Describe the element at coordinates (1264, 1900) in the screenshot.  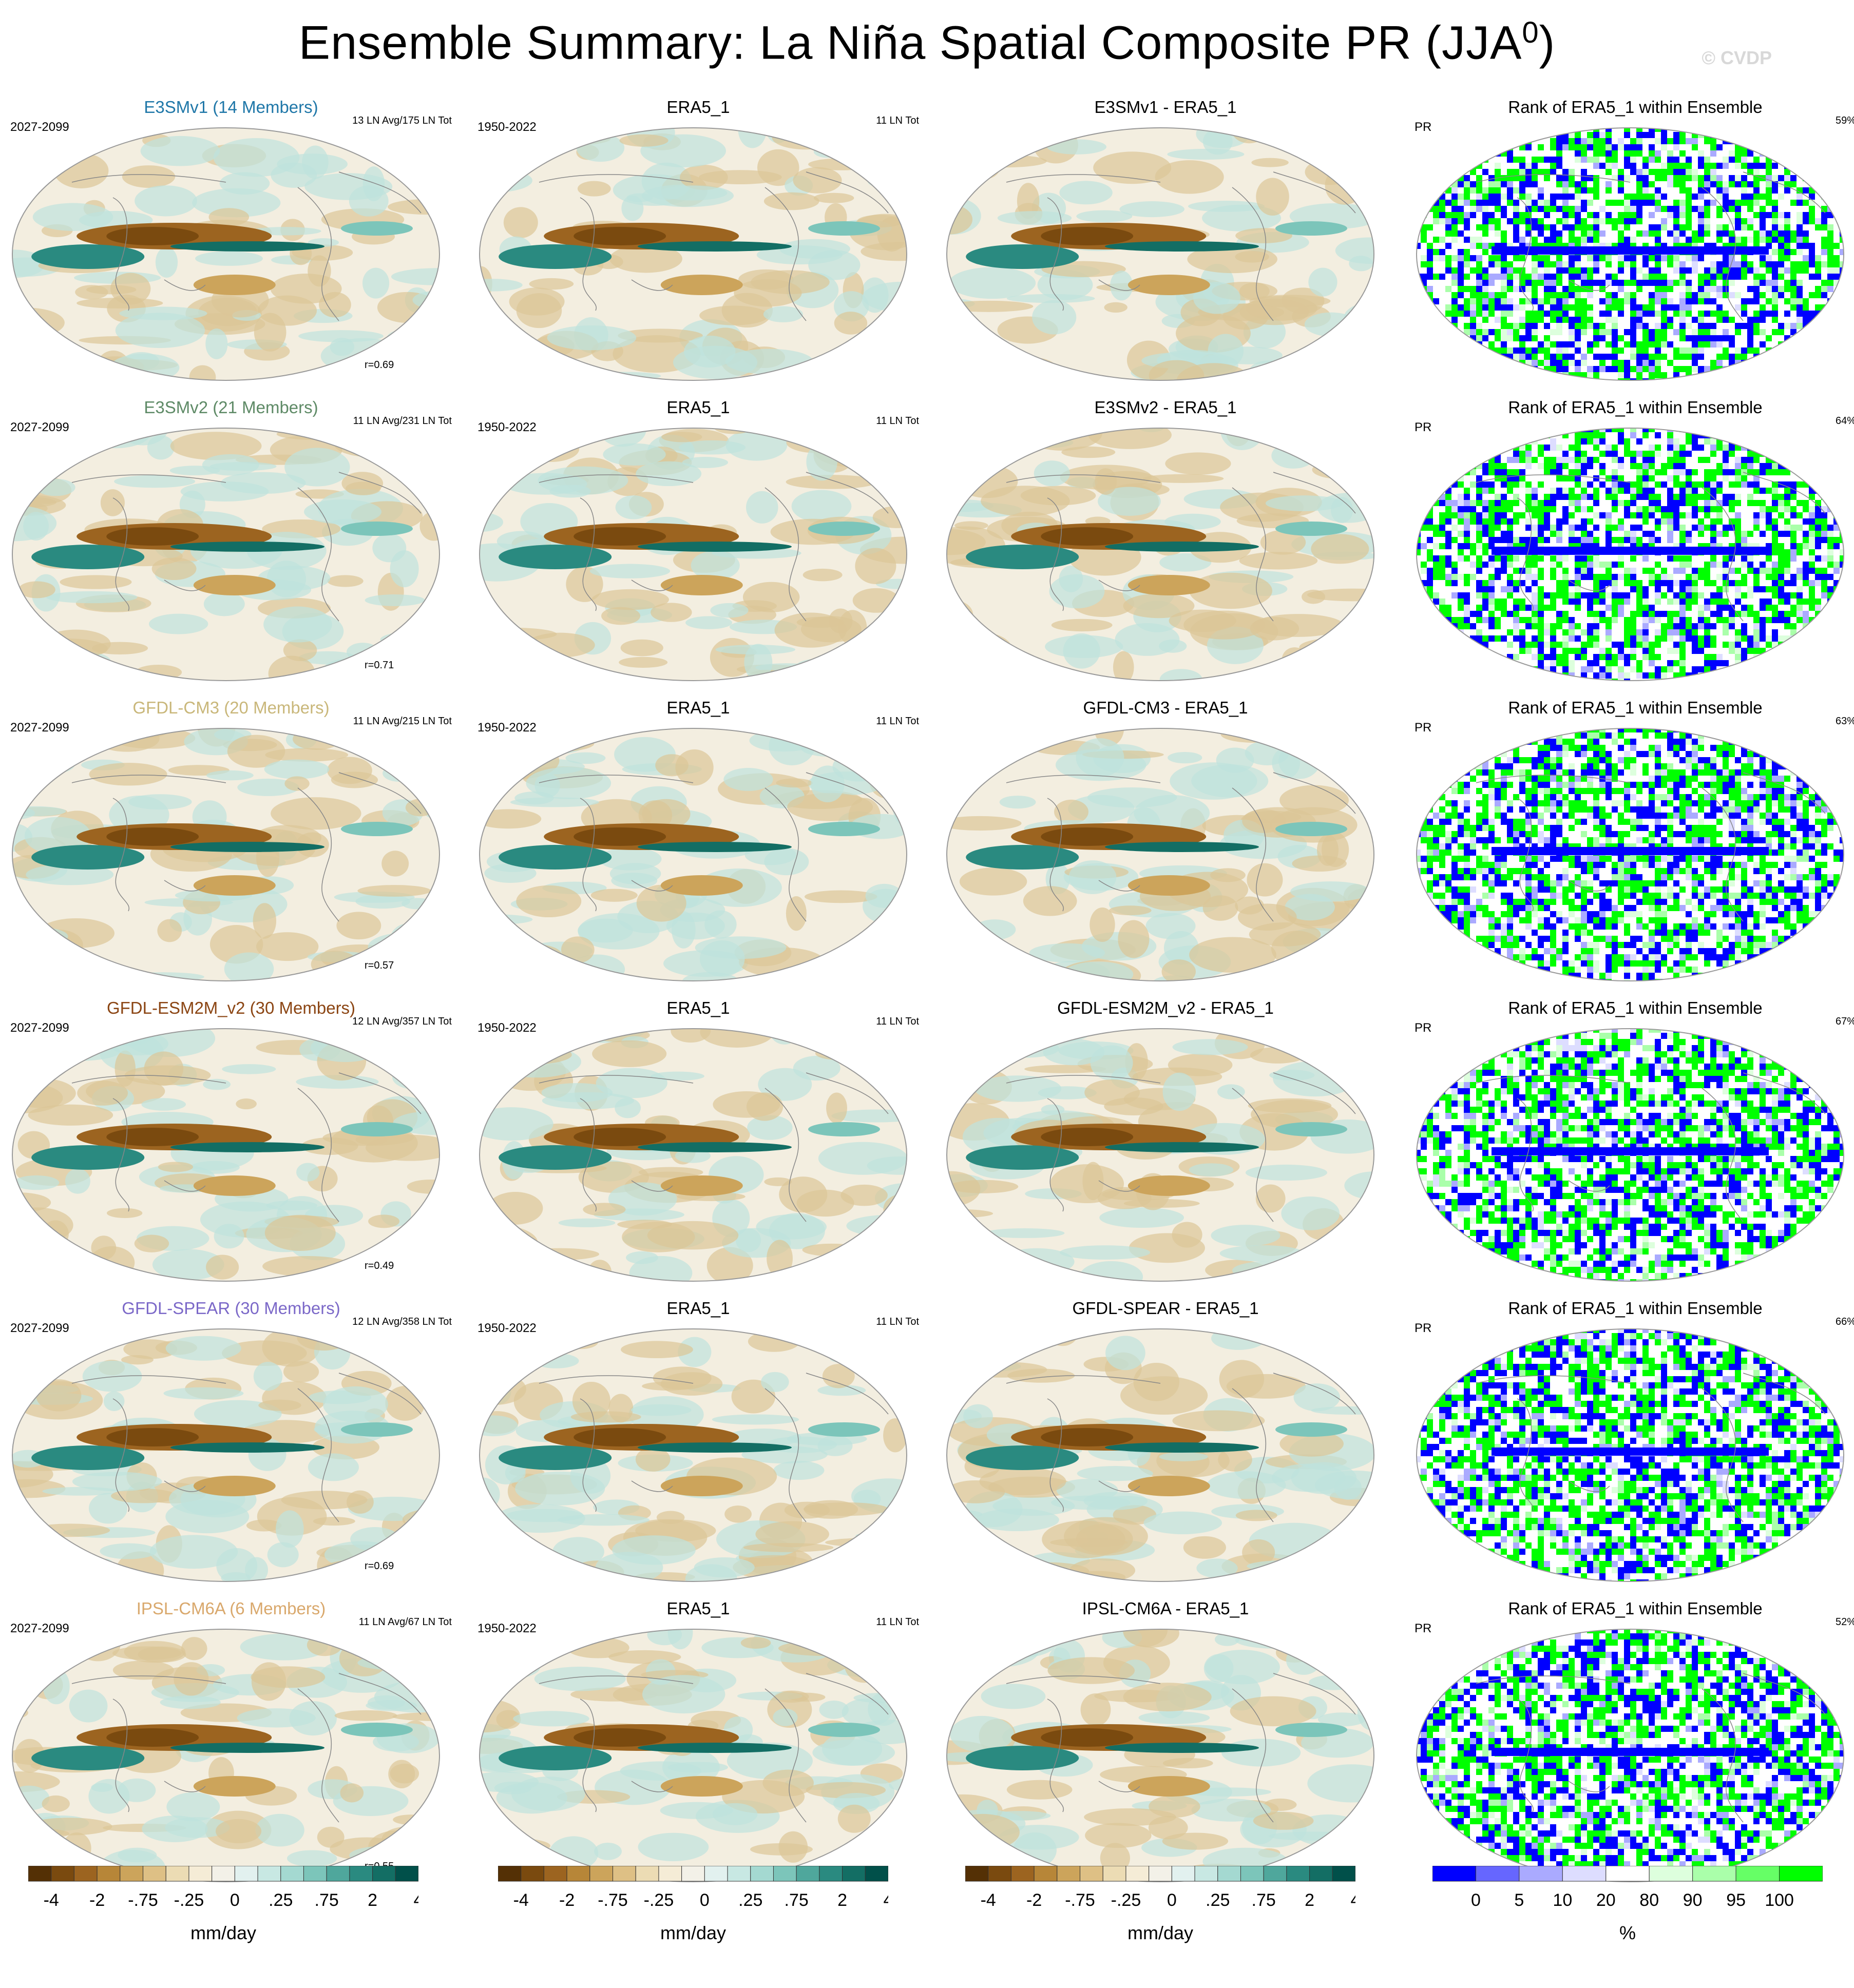
I see `colorbar-tick-label: .75` at that location.